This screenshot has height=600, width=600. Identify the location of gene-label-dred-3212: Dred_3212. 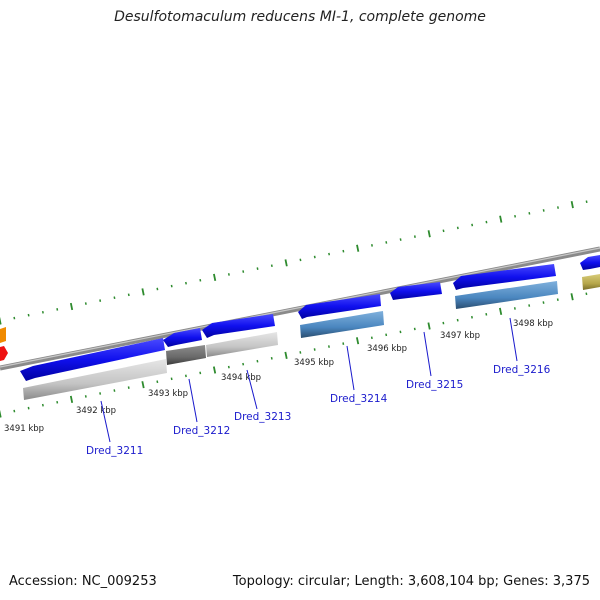
(201, 431).